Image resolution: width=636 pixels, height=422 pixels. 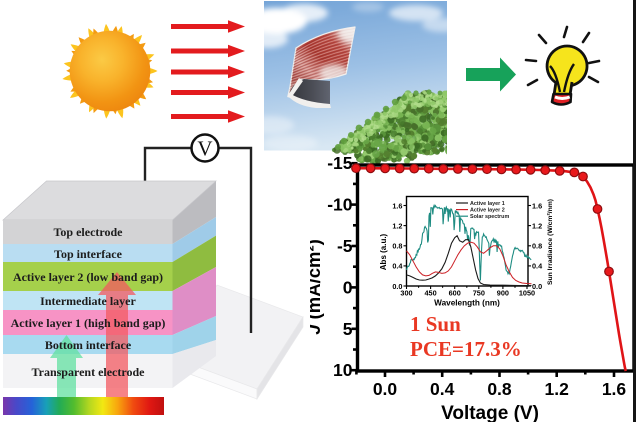 What do you see at coordinates (431, 293) in the screenshot?
I see `svg-text: 450` at bounding box center [431, 293].